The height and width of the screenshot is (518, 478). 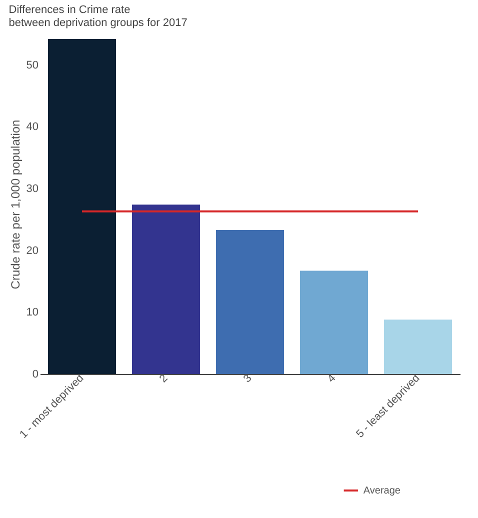 I want to click on y-tick-label: 0, so click(x=35, y=374).